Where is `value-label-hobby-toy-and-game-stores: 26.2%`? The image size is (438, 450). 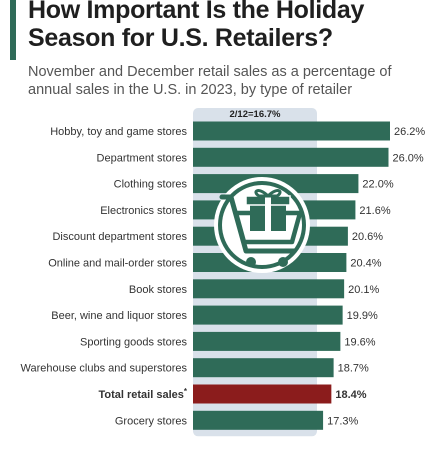 value-label-hobby-toy-and-game-stores: 26.2% is located at coordinates (409, 132).